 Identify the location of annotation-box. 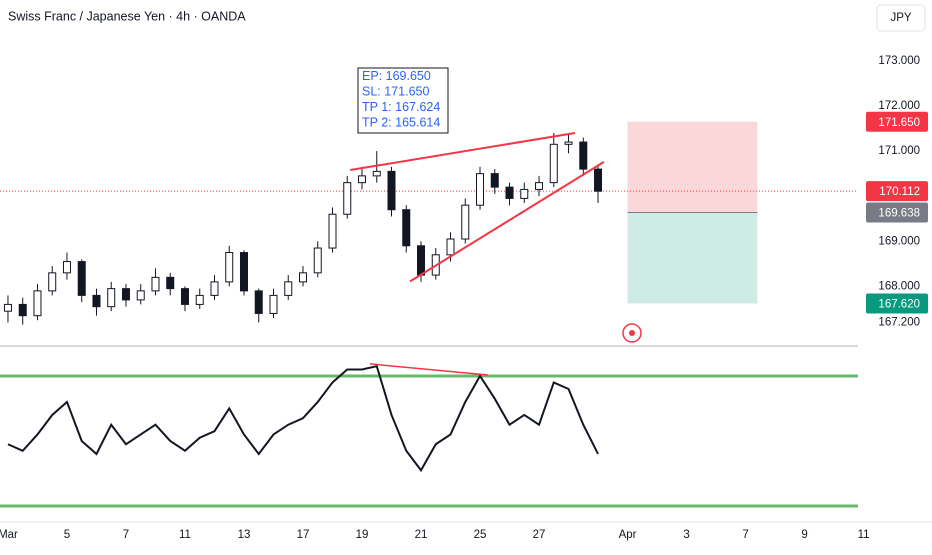
(403, 100).